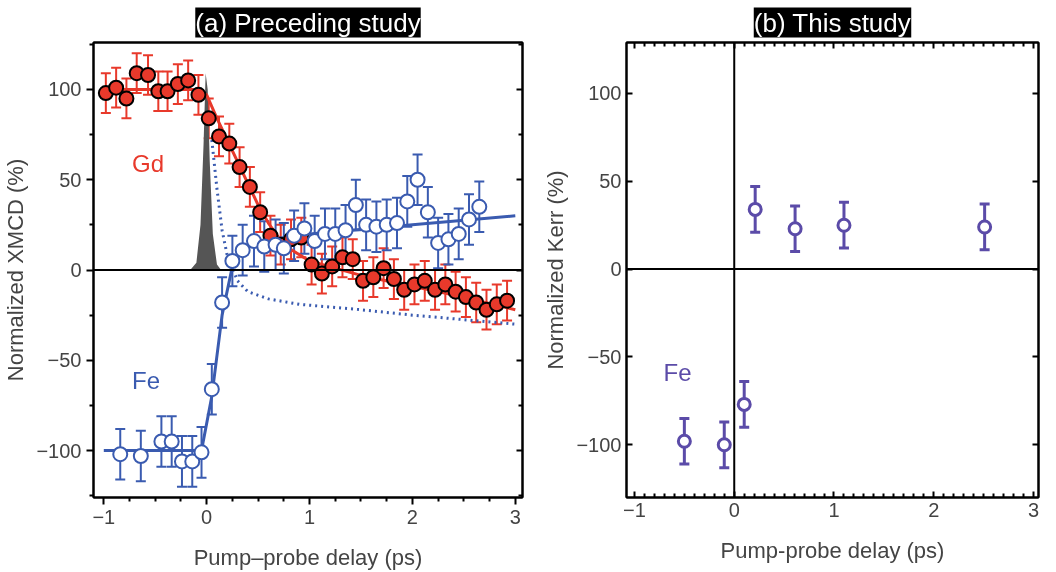  Describe the element at coordinates (16, 270) in the screenshot. I see `y-axis-title: Normalized XMCD (%)` at that location.